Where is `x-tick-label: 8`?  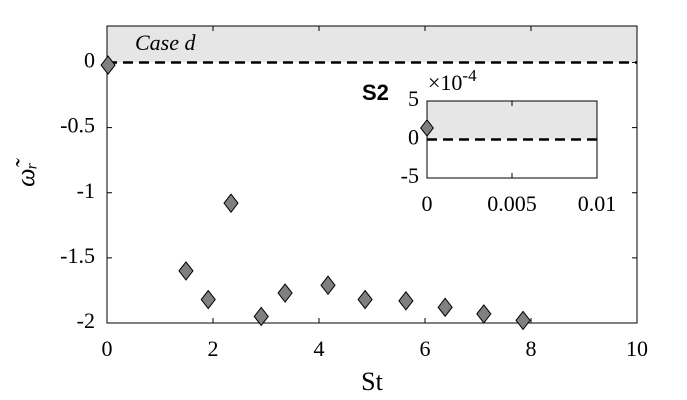 x-tick-label: 8 is located at coordinates (531, 348).